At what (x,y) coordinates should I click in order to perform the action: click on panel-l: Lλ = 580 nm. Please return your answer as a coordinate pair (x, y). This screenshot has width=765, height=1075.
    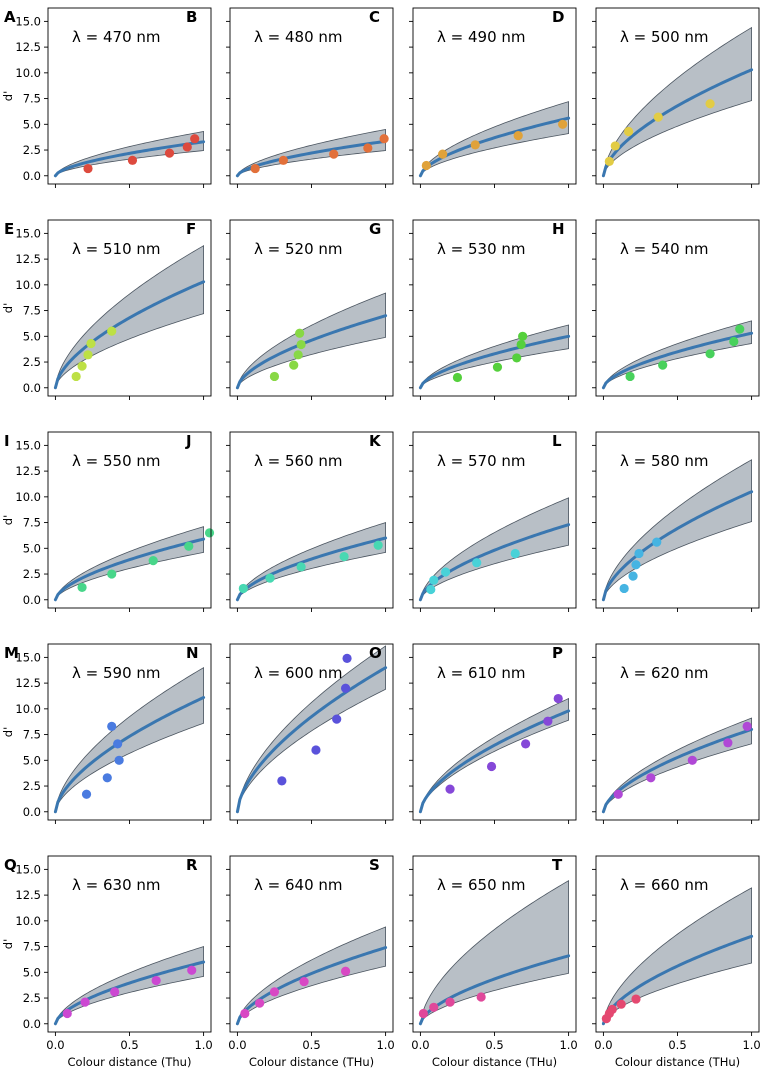
    Looking at the image, I should click on (656, 521).